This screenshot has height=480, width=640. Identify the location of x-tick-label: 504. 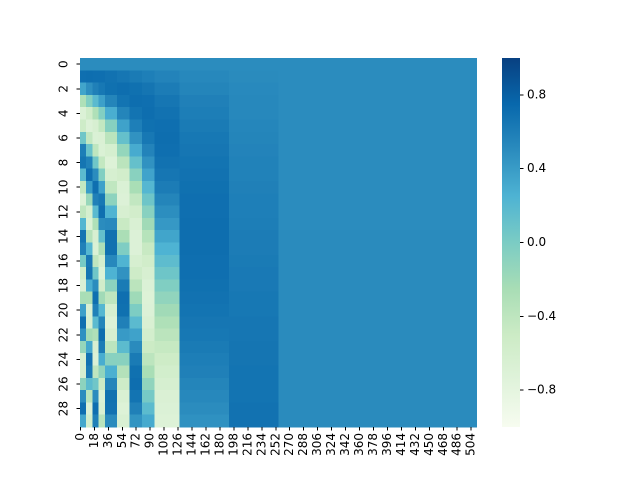
(471, 444).